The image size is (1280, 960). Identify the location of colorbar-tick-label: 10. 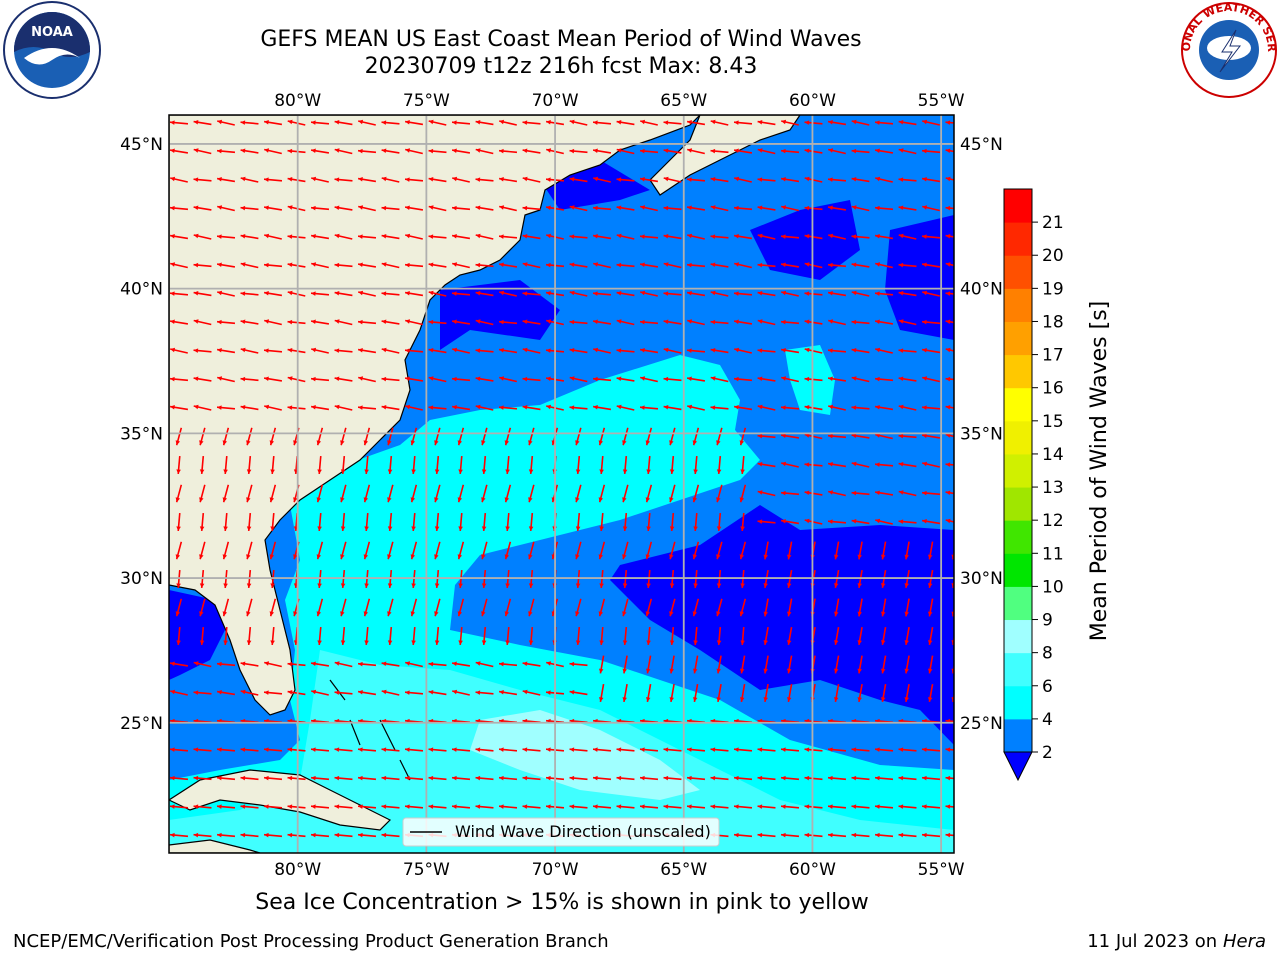
(1053, 587).